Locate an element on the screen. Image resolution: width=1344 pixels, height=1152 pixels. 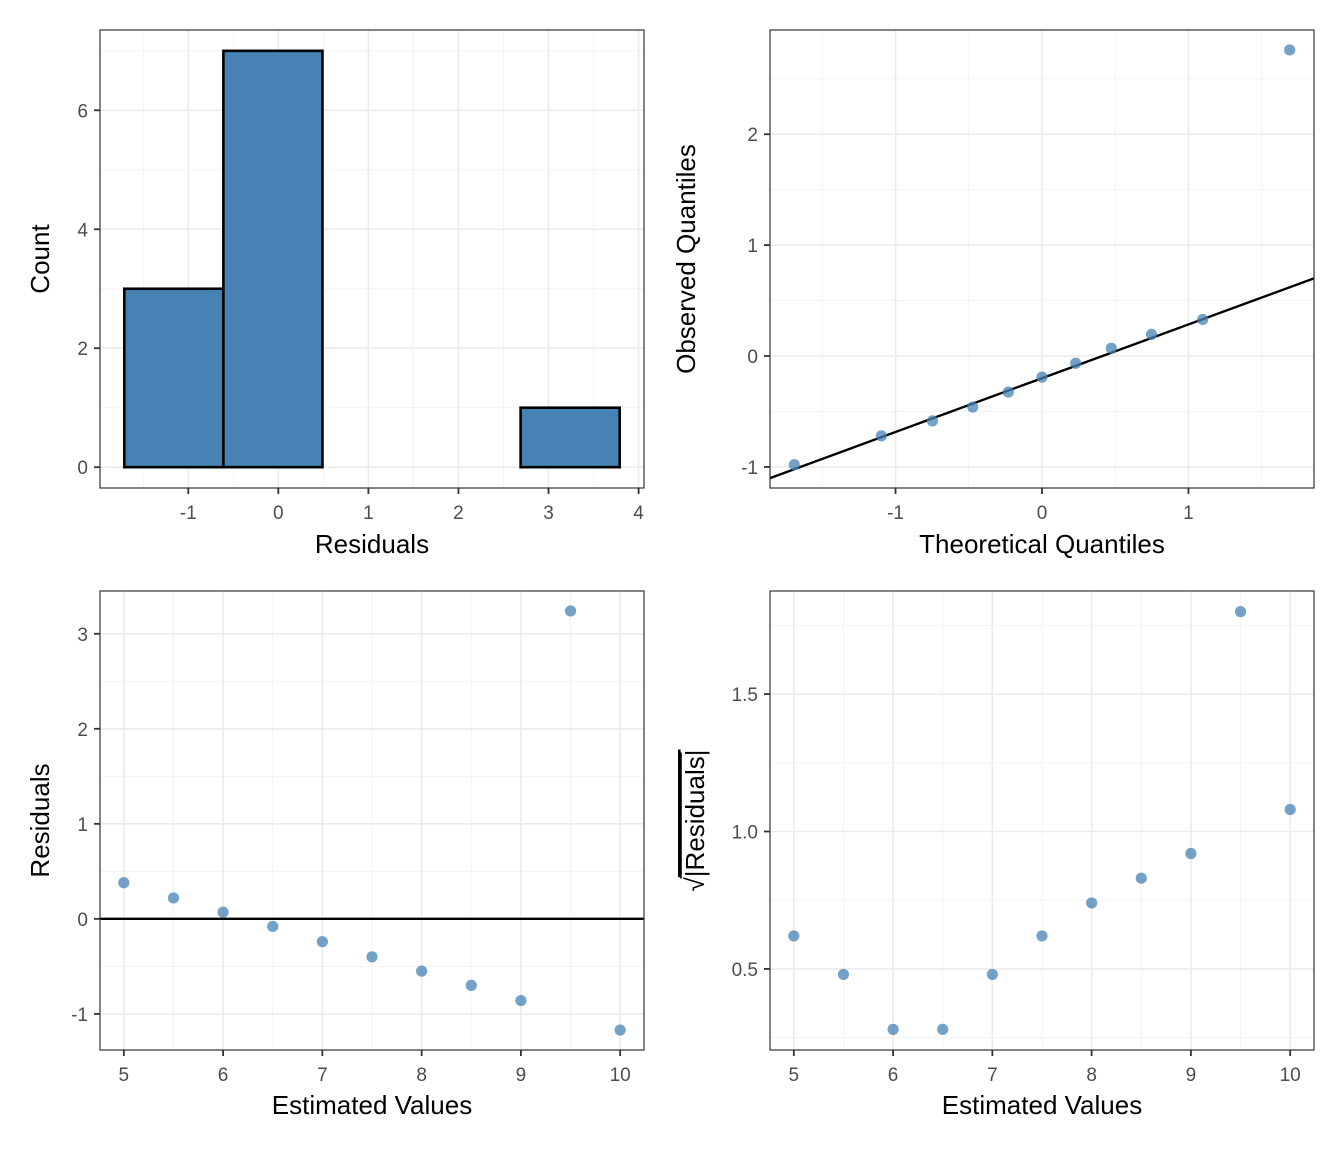
y-tick-label: 3 is located at coordinates (82, 635).